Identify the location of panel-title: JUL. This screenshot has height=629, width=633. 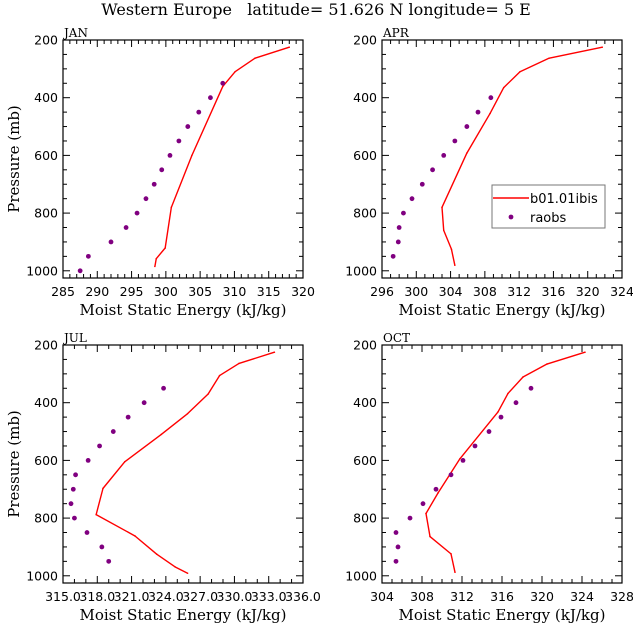
(74, 338).